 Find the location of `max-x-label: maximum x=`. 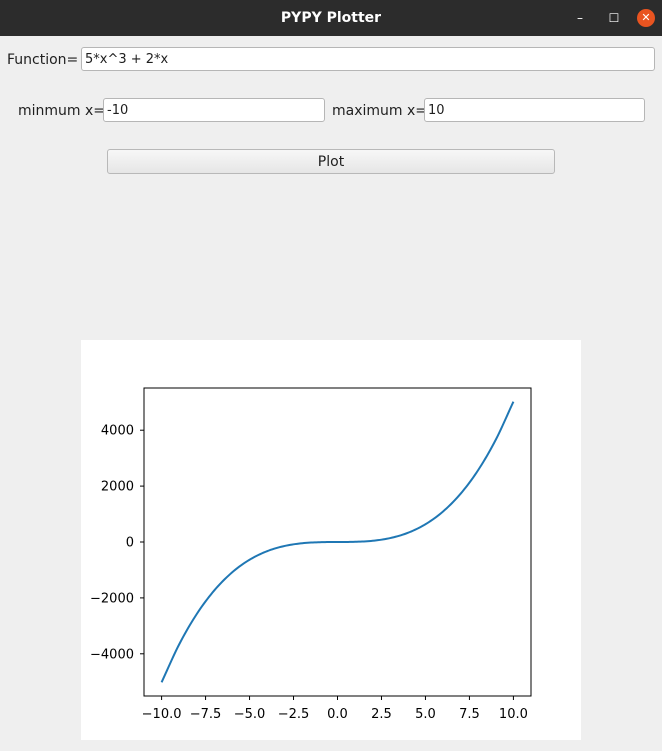

max-x-label: maximum x= is located at coordinates (380, 111).